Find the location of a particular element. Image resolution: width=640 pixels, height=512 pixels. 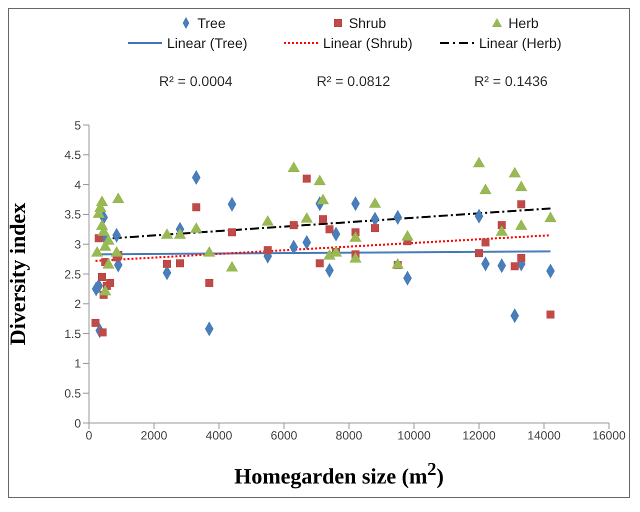

y-tick-label: 1 is located at coordinates (78, 363).